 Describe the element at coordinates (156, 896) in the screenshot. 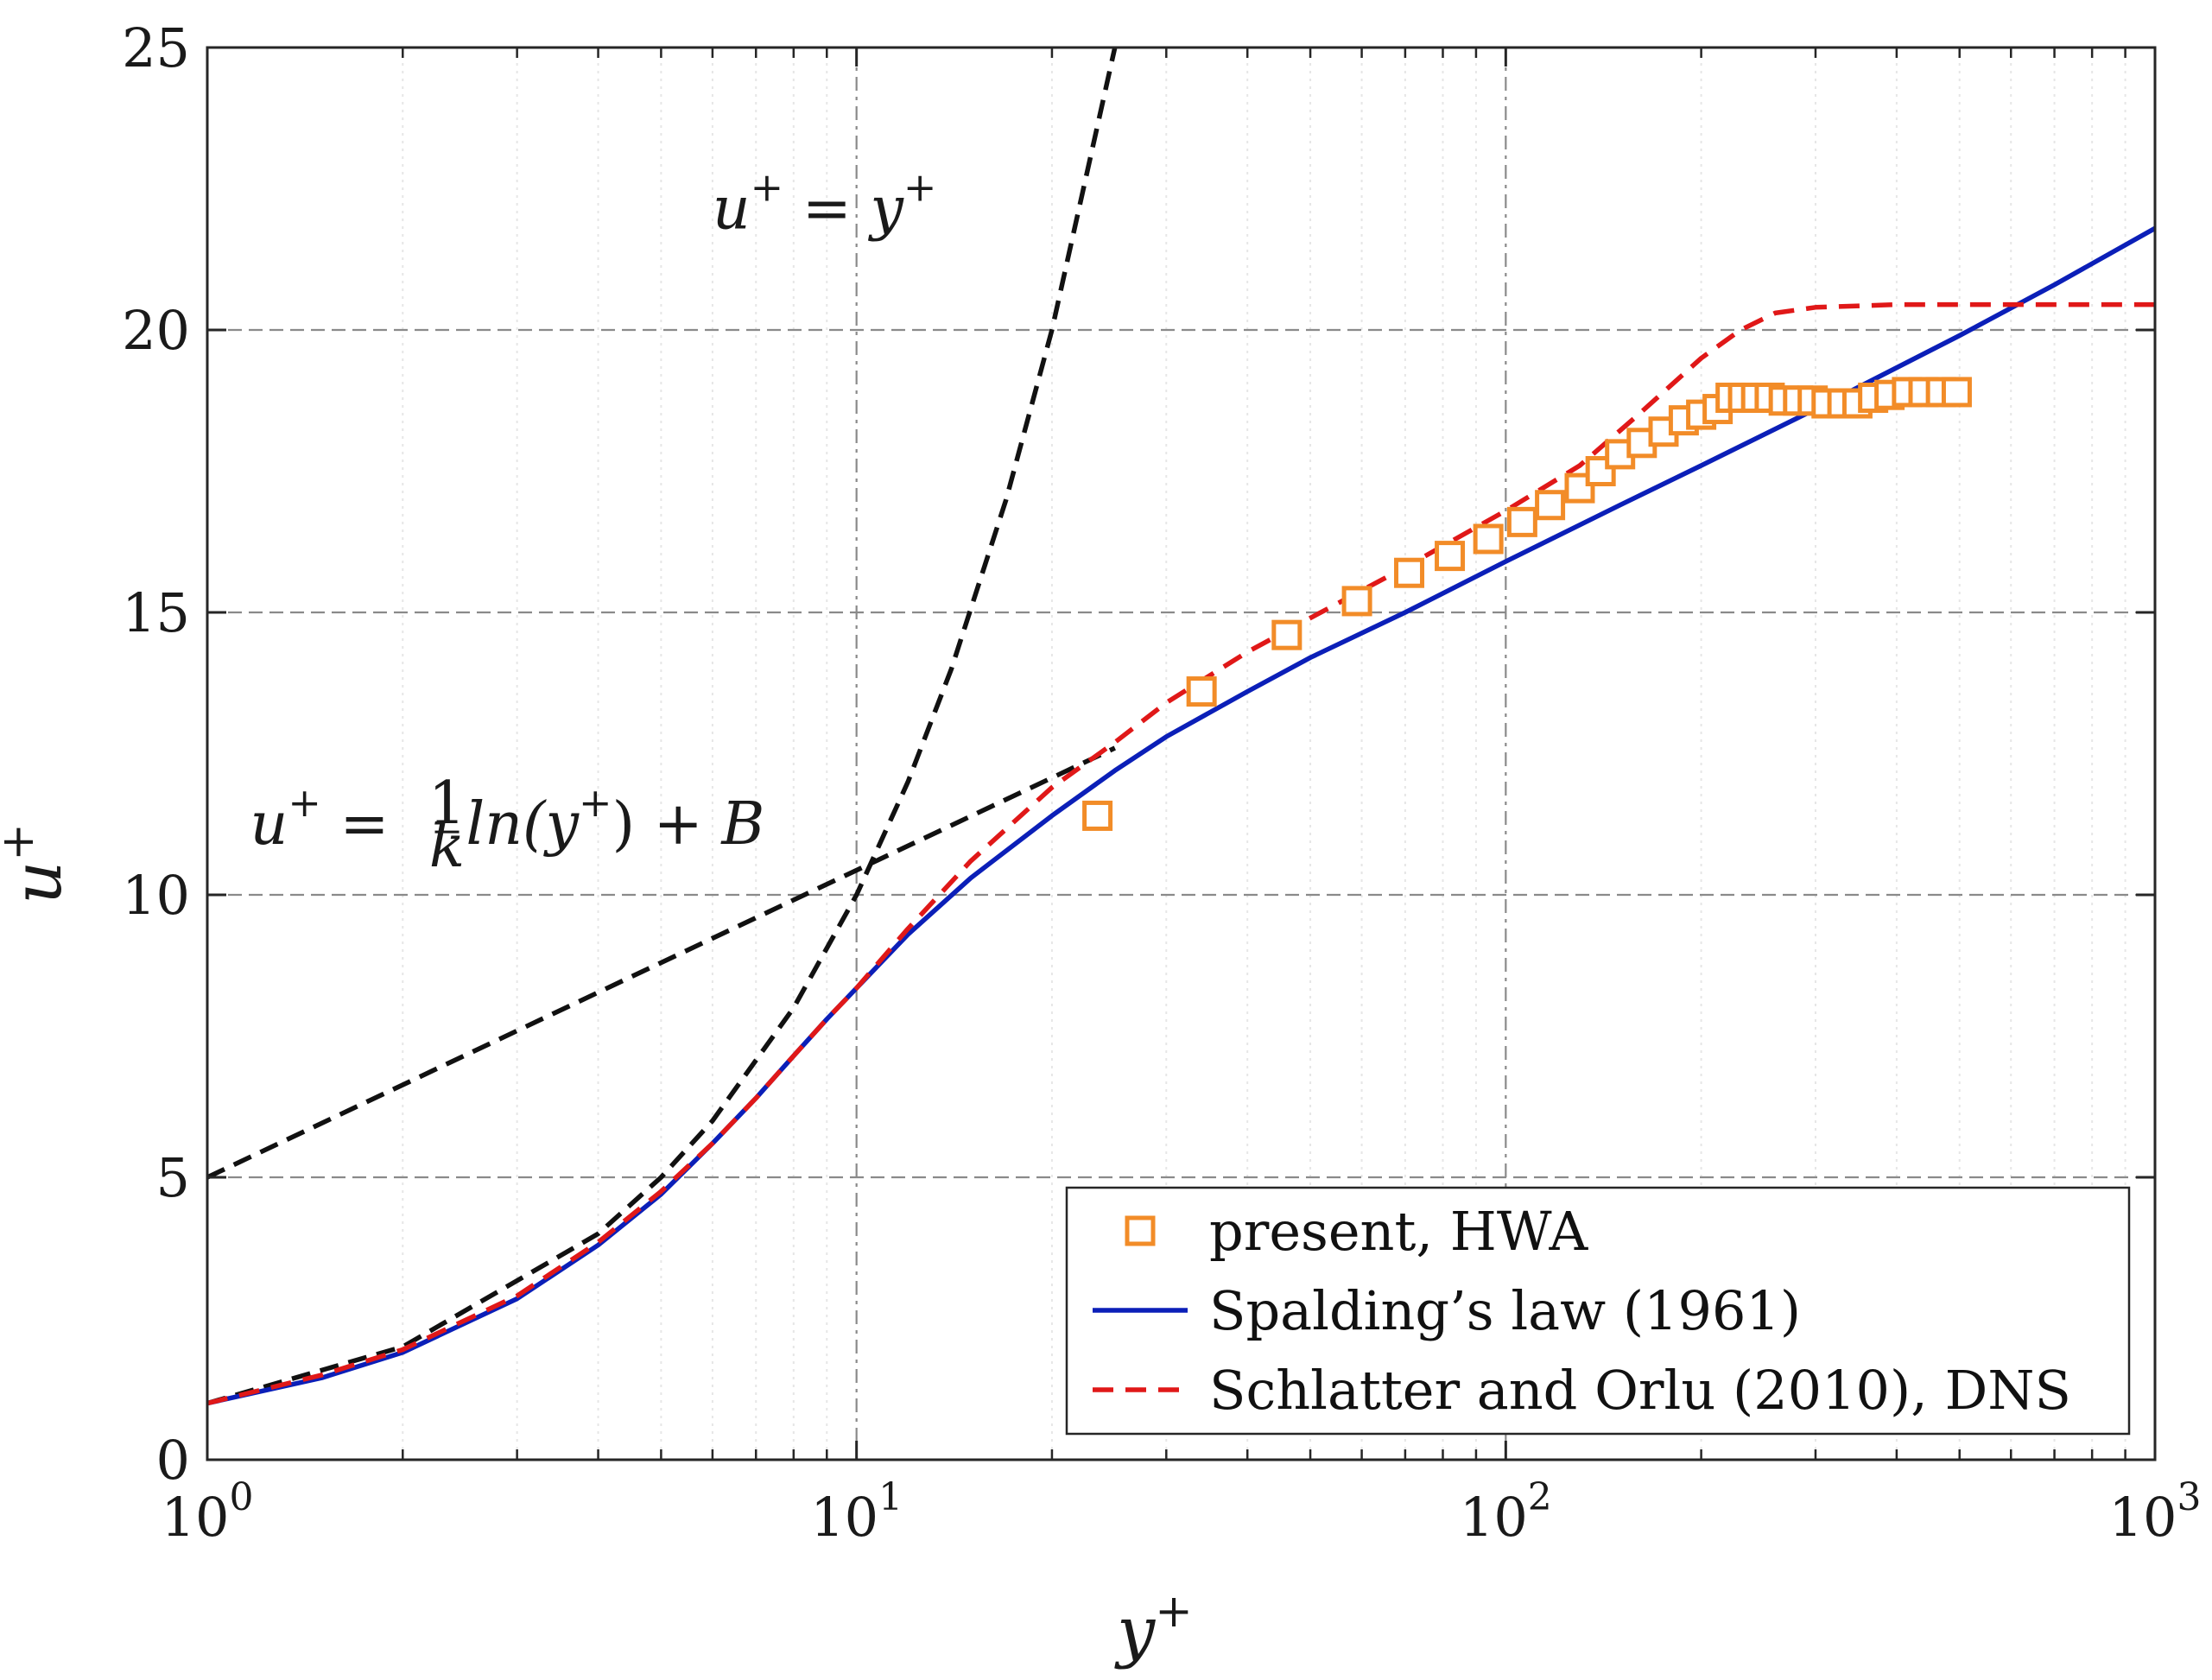

I see `y-tick-label: 10` at that location.